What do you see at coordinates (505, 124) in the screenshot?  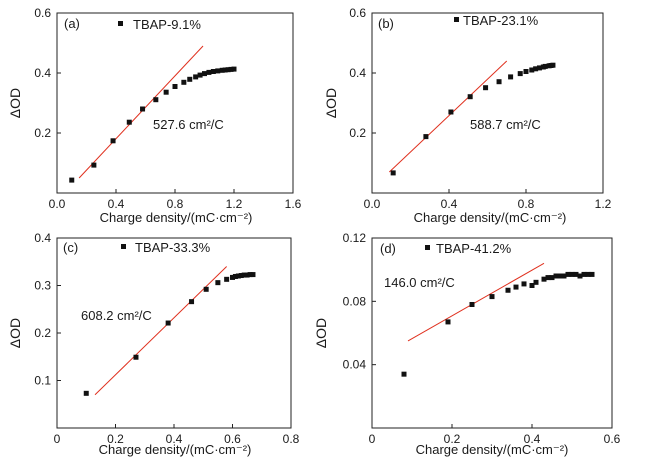 I see `slope-annotation: 588.7 cm²/C` at bounding box center [505, 124].